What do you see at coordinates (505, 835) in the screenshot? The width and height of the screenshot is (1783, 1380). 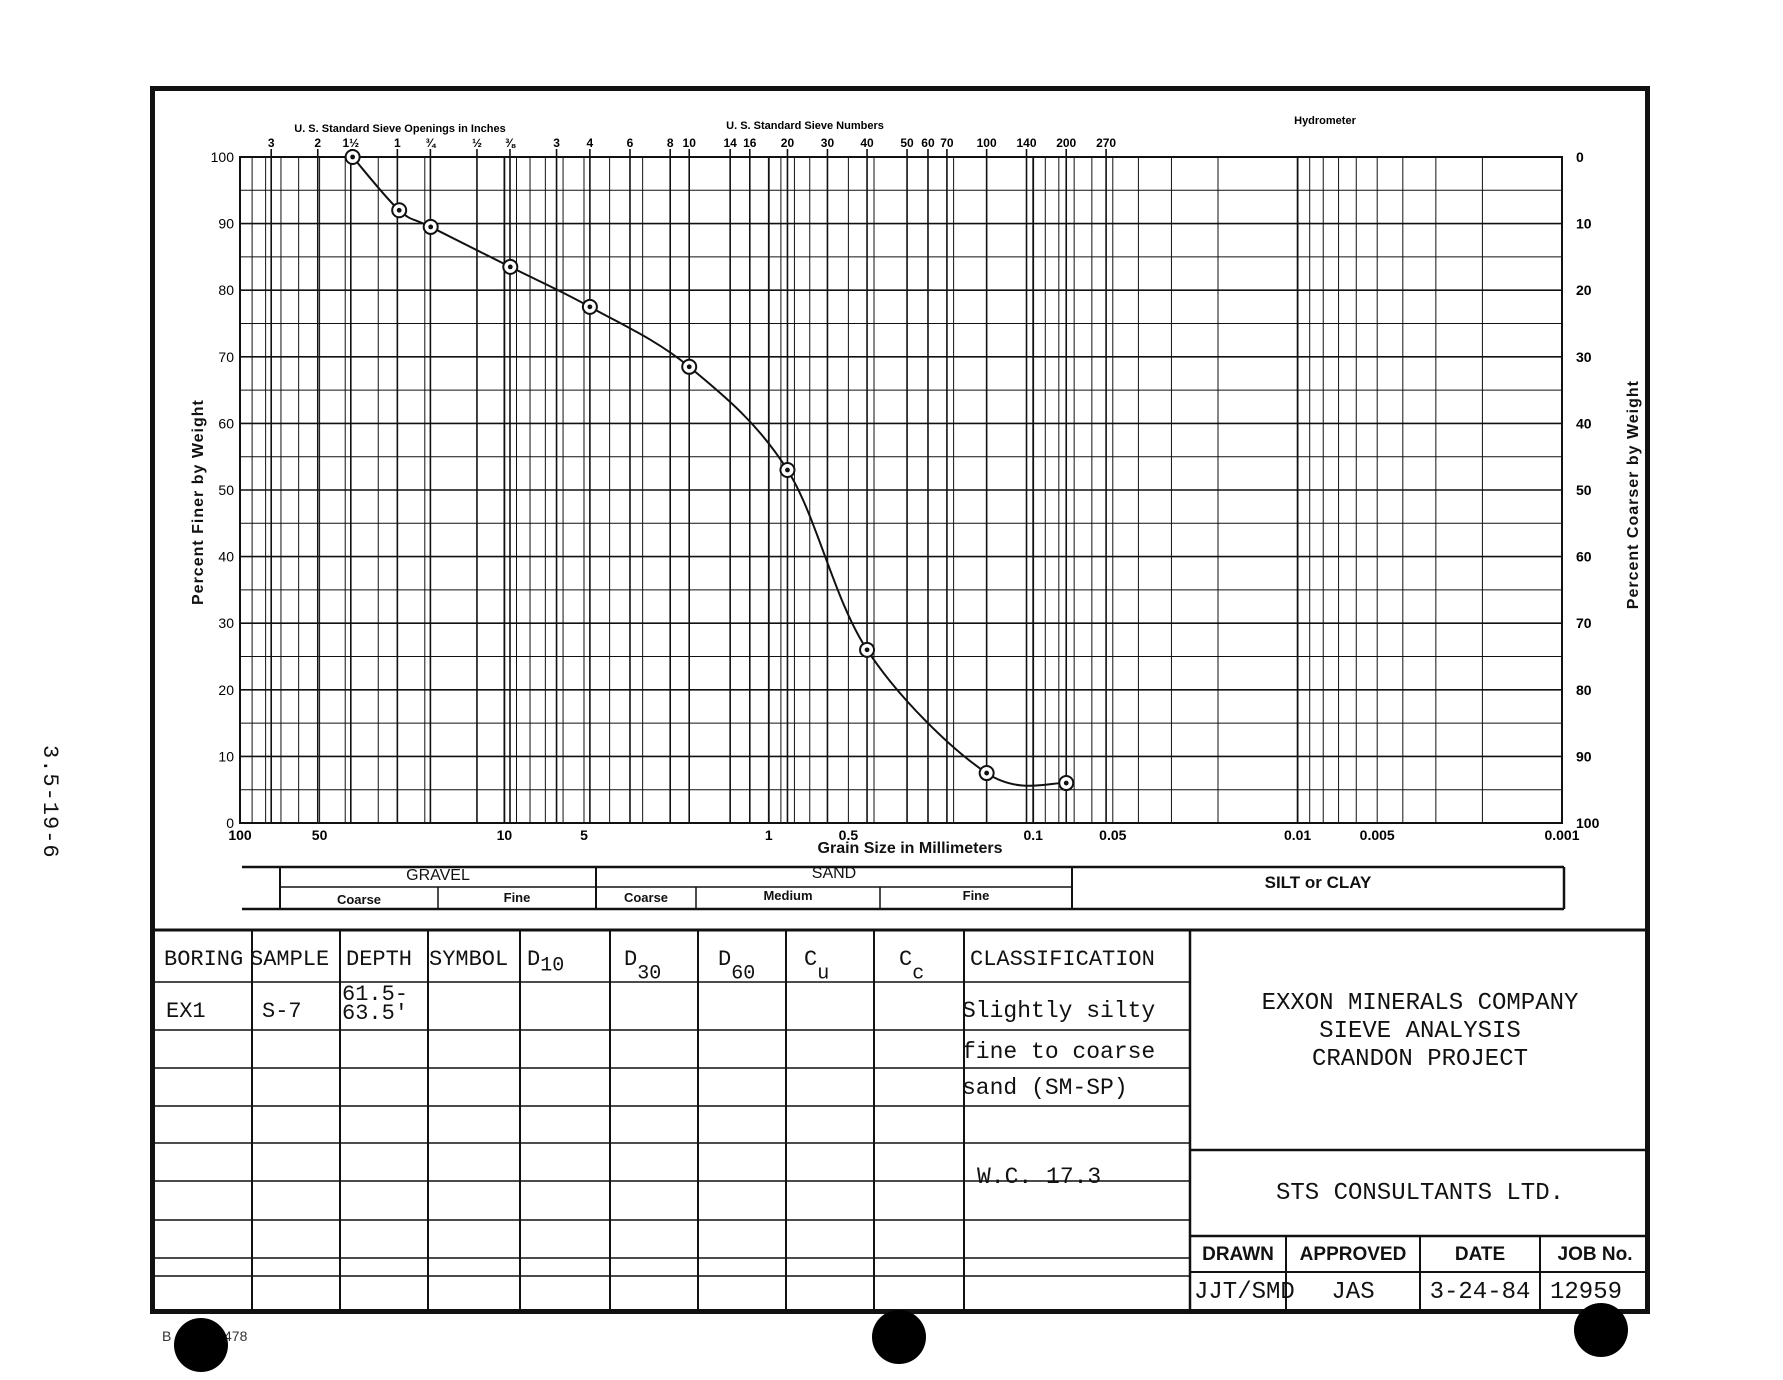 I see `x-tick-label: 10` at bounding box center [505, 835].